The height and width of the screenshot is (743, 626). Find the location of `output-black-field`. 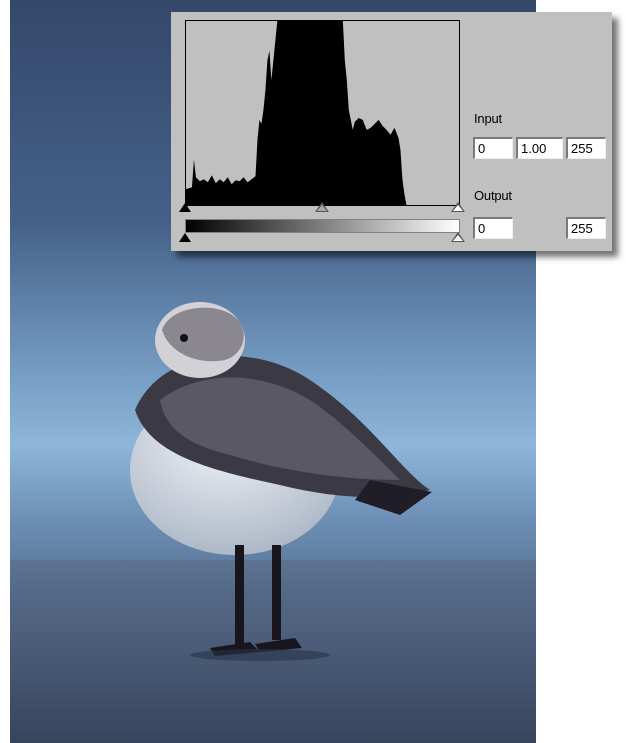

output-black-field is located at coordinates (493, 228).